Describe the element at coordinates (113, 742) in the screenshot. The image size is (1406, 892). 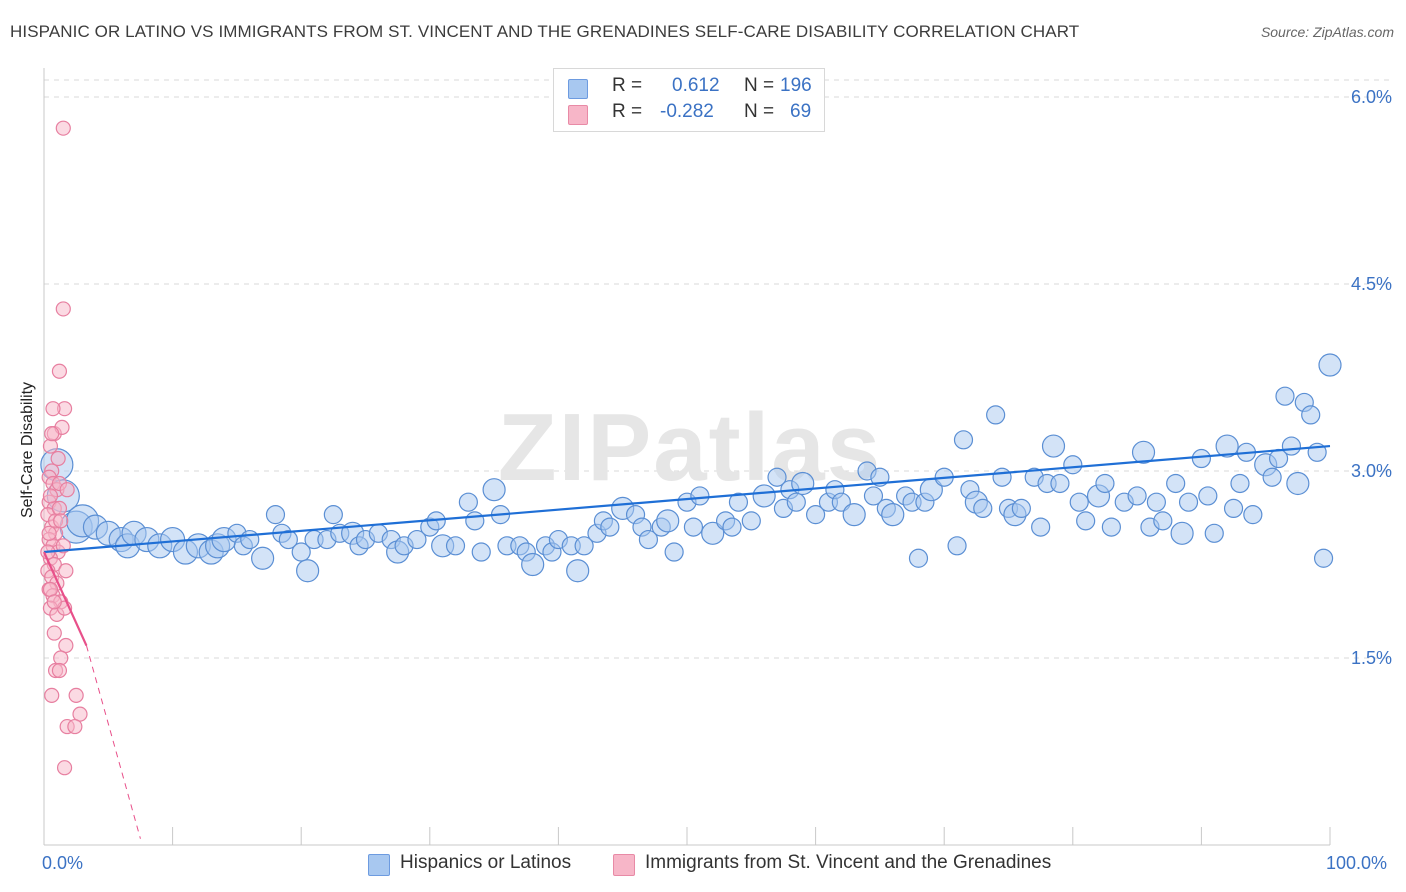
I see `trend-line-immigrants-extension` at that location.